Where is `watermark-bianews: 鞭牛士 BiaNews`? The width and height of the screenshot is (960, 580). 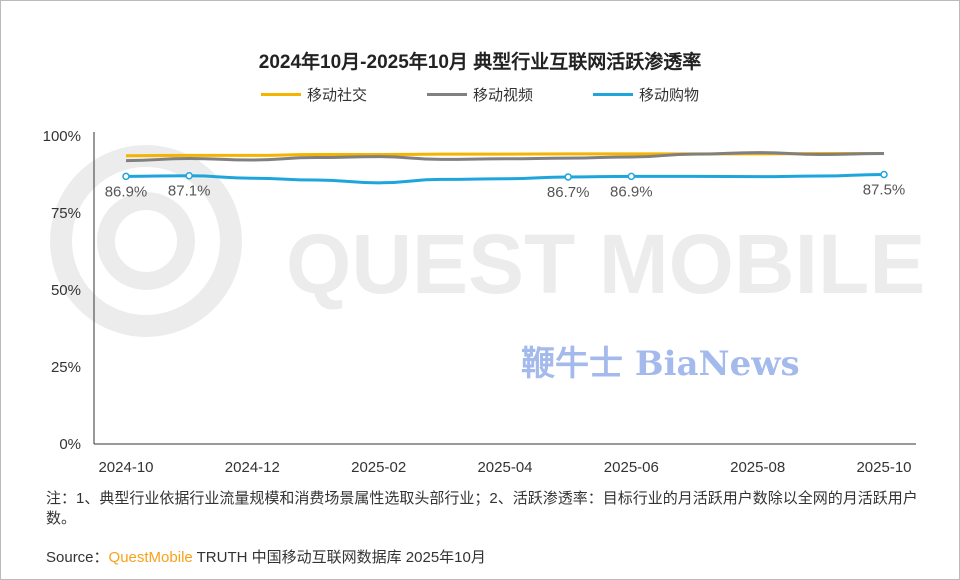
watermark-bianews: 鞭牛士 BiaNews is located at coordinates (660, 364).